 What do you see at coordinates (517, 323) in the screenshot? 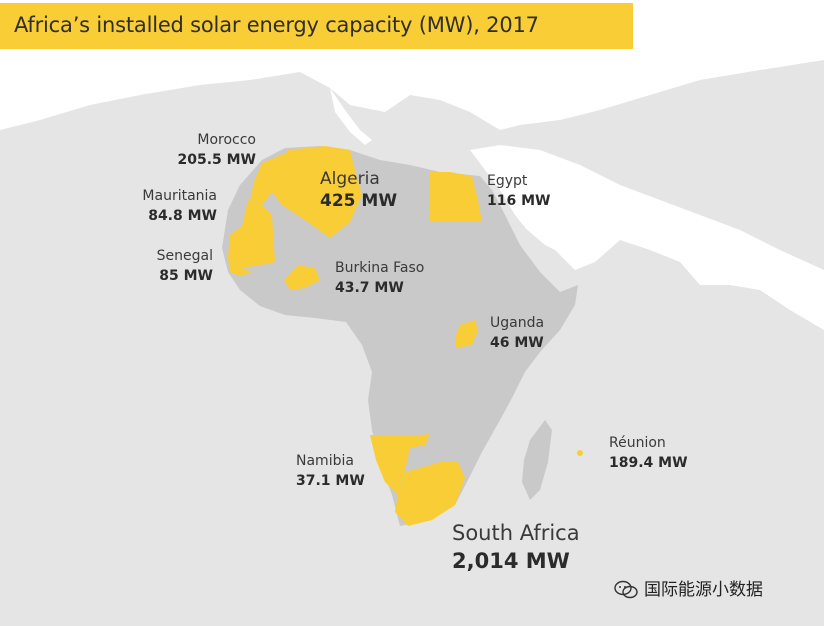
I see `uganda-name: Uganda` at bounding box center [517, 323].